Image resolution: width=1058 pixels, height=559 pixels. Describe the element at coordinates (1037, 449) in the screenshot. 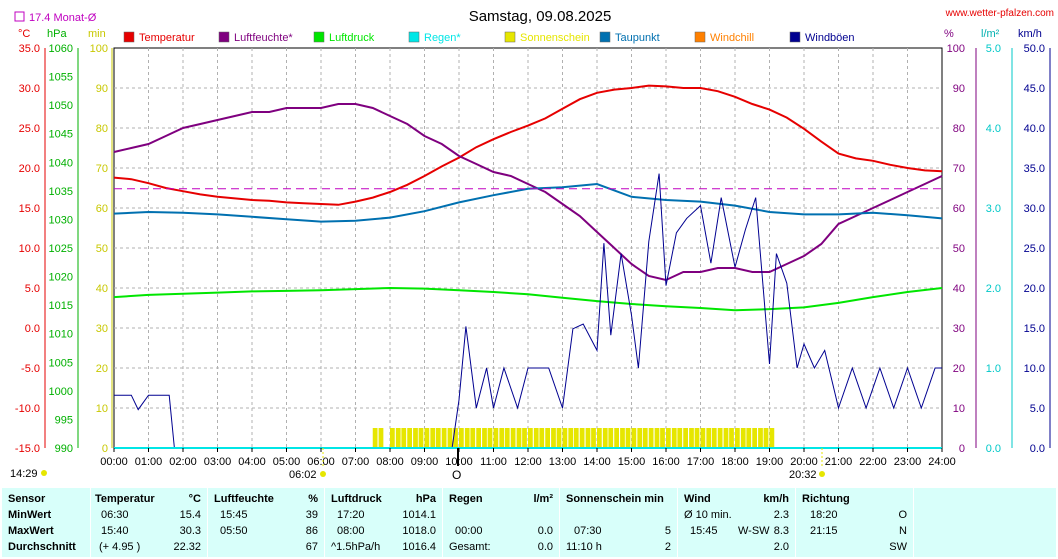

I see `wind-tick-label: 0.0` at that location.